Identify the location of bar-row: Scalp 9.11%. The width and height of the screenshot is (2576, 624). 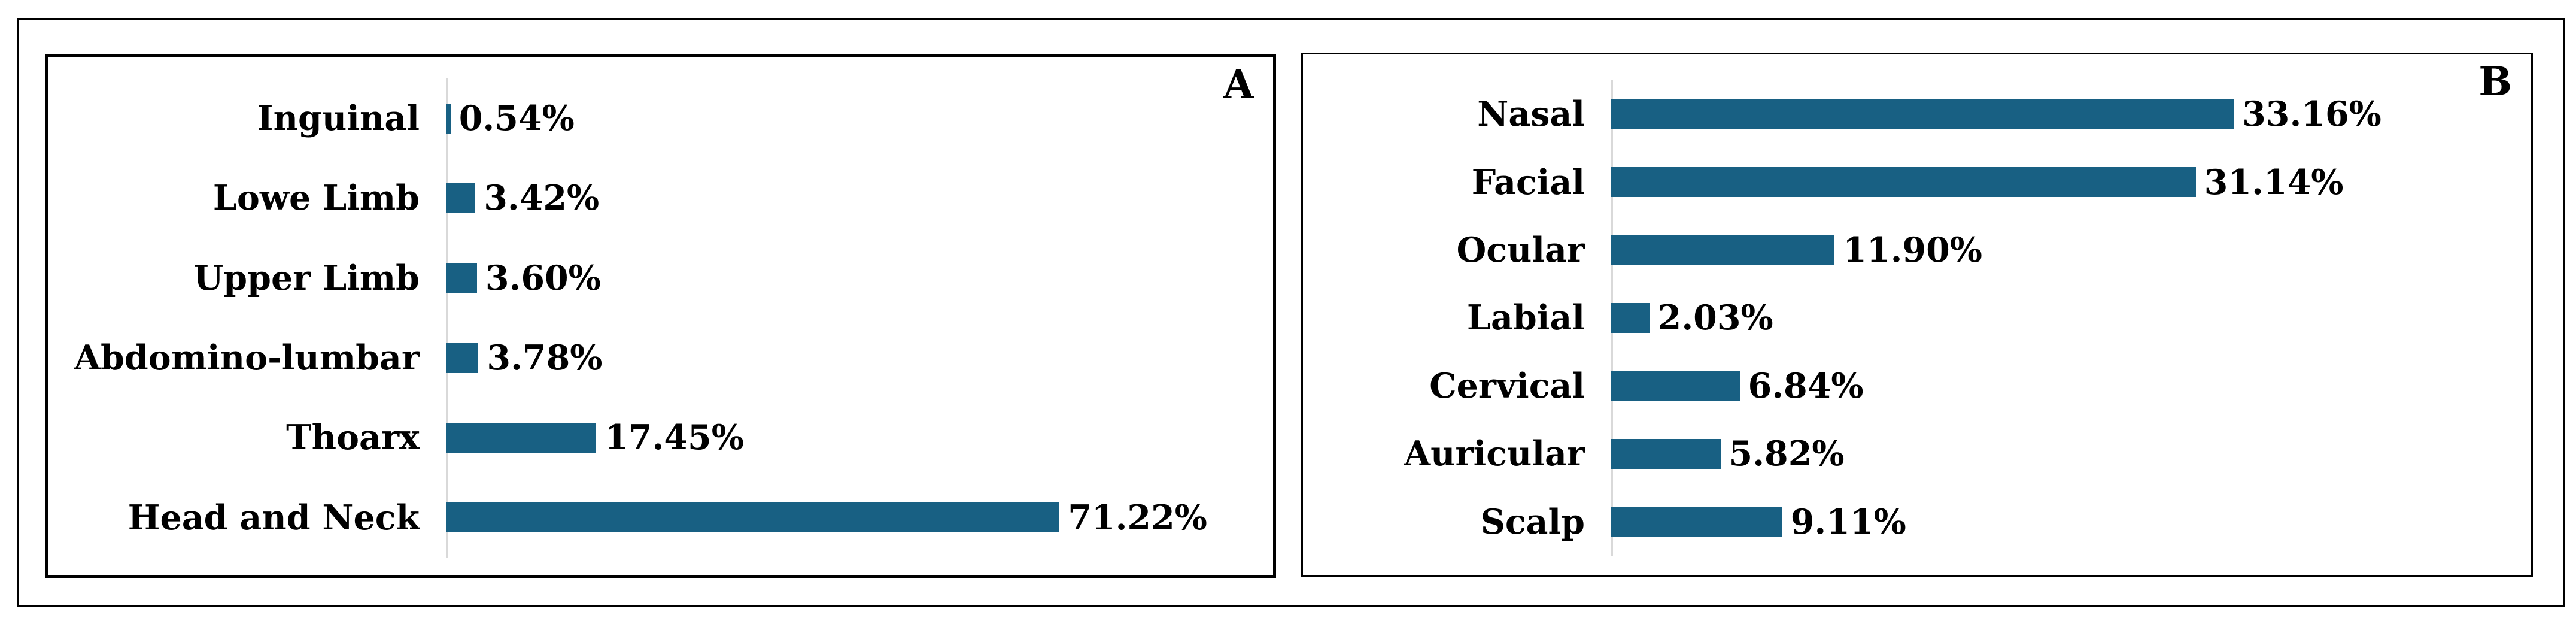
(1917, 522).